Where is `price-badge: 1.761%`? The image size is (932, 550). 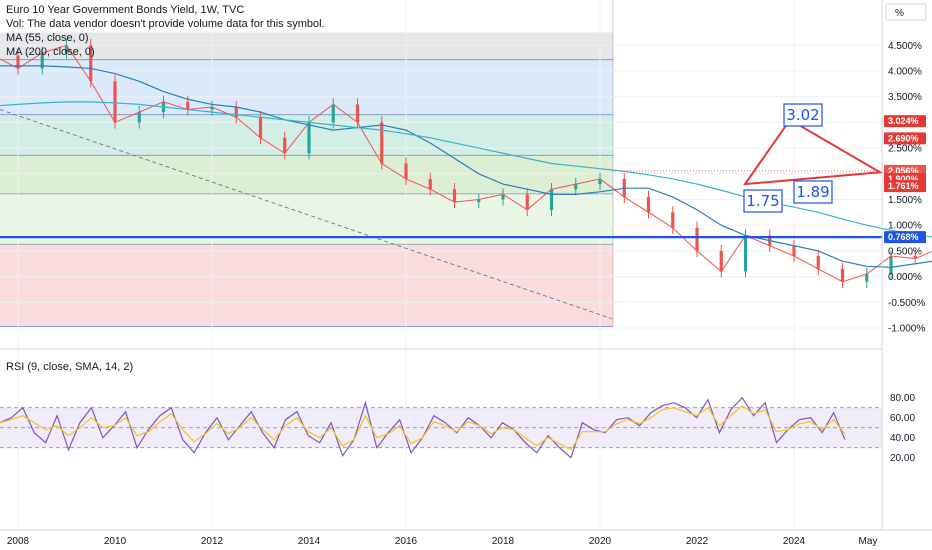
price-badge: 1.761% is located at coordinates (905, 186).